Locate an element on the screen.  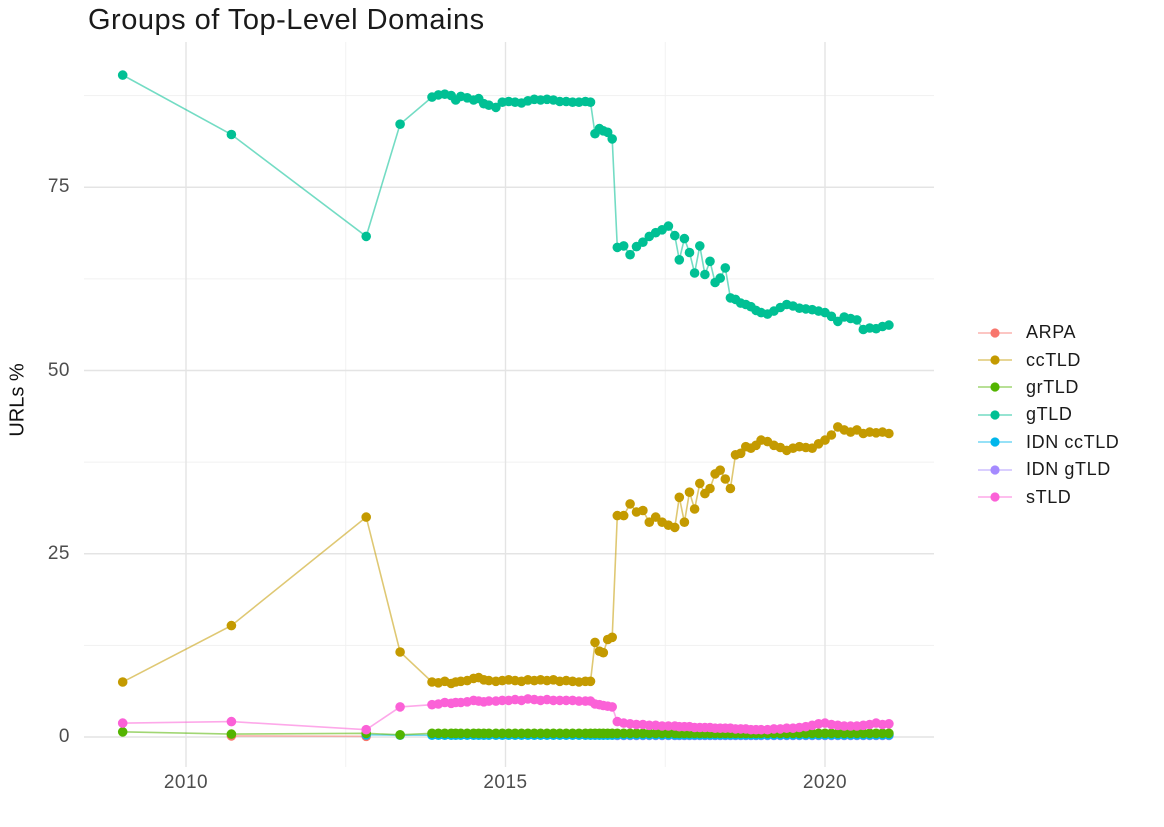
chart-title: Groups of Top-Level Domains is located at coordinates (286, 20).